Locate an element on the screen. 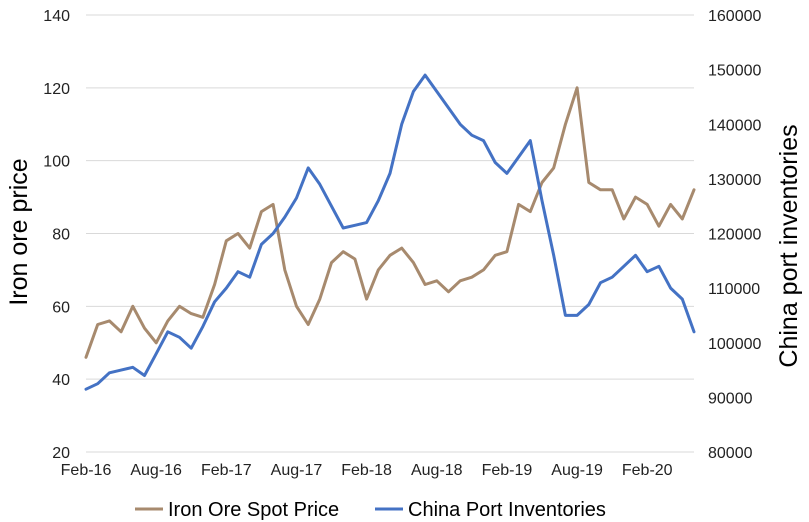 The height and width of the screenshot is (522, 809). x-tick-label: Feb-17 is located at coordinates (226, 470).